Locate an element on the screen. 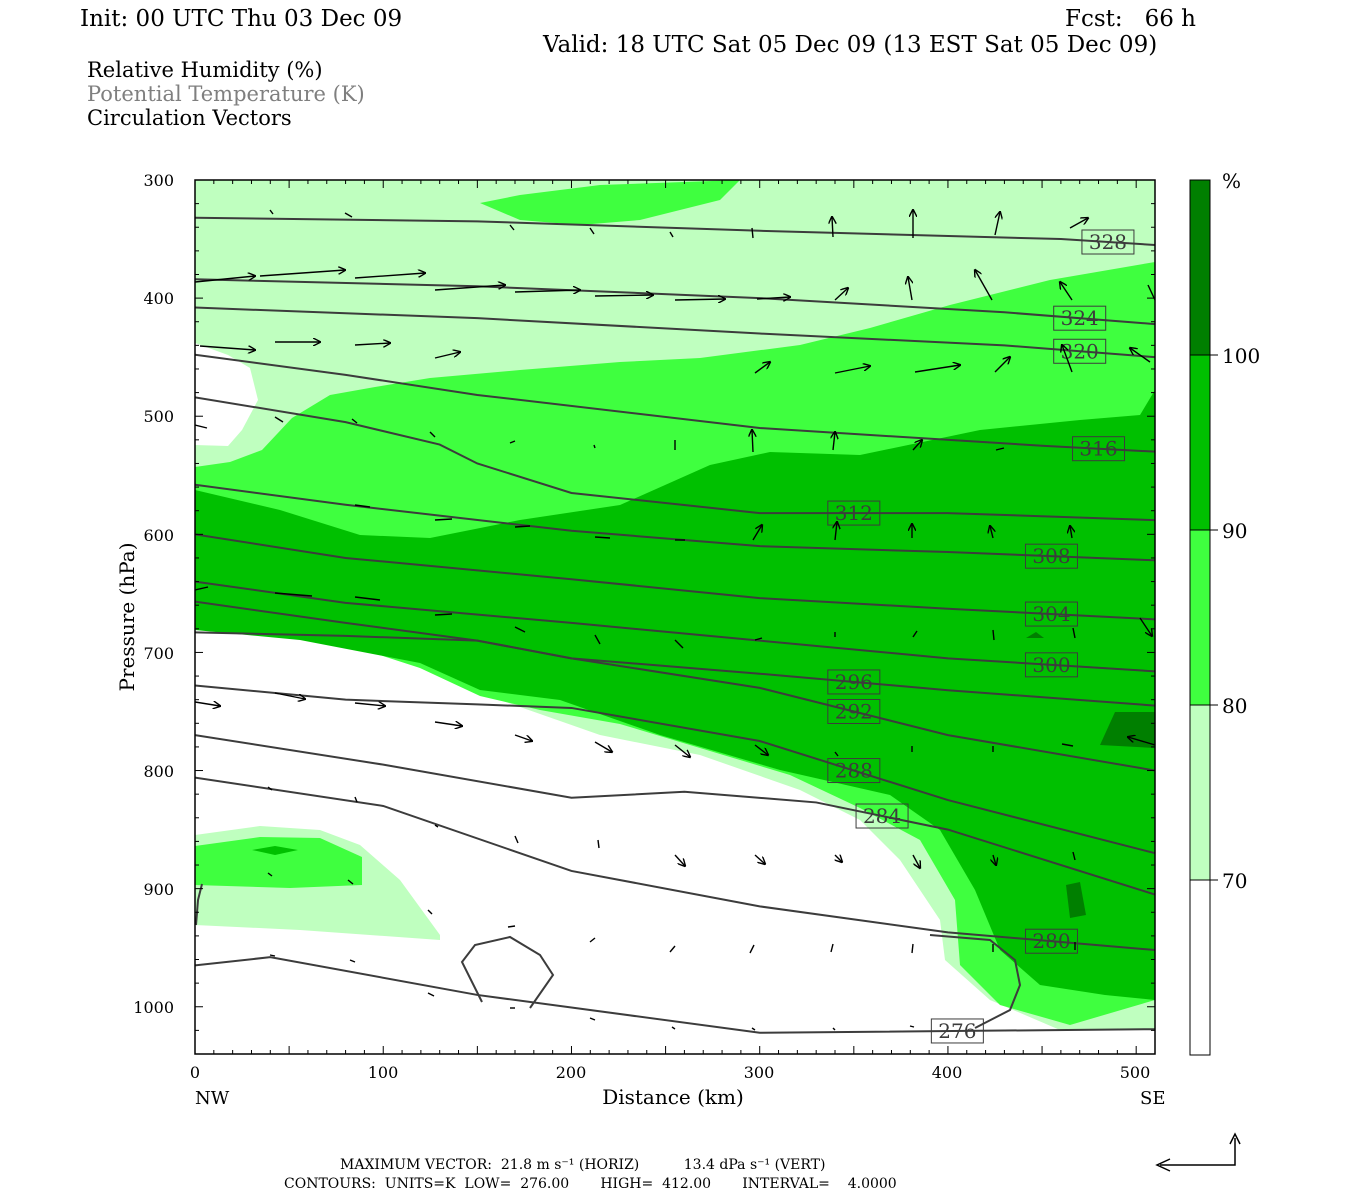  x-tick-labels: 0 100 200 300 400 500 is located at coordinates (670, 1072).